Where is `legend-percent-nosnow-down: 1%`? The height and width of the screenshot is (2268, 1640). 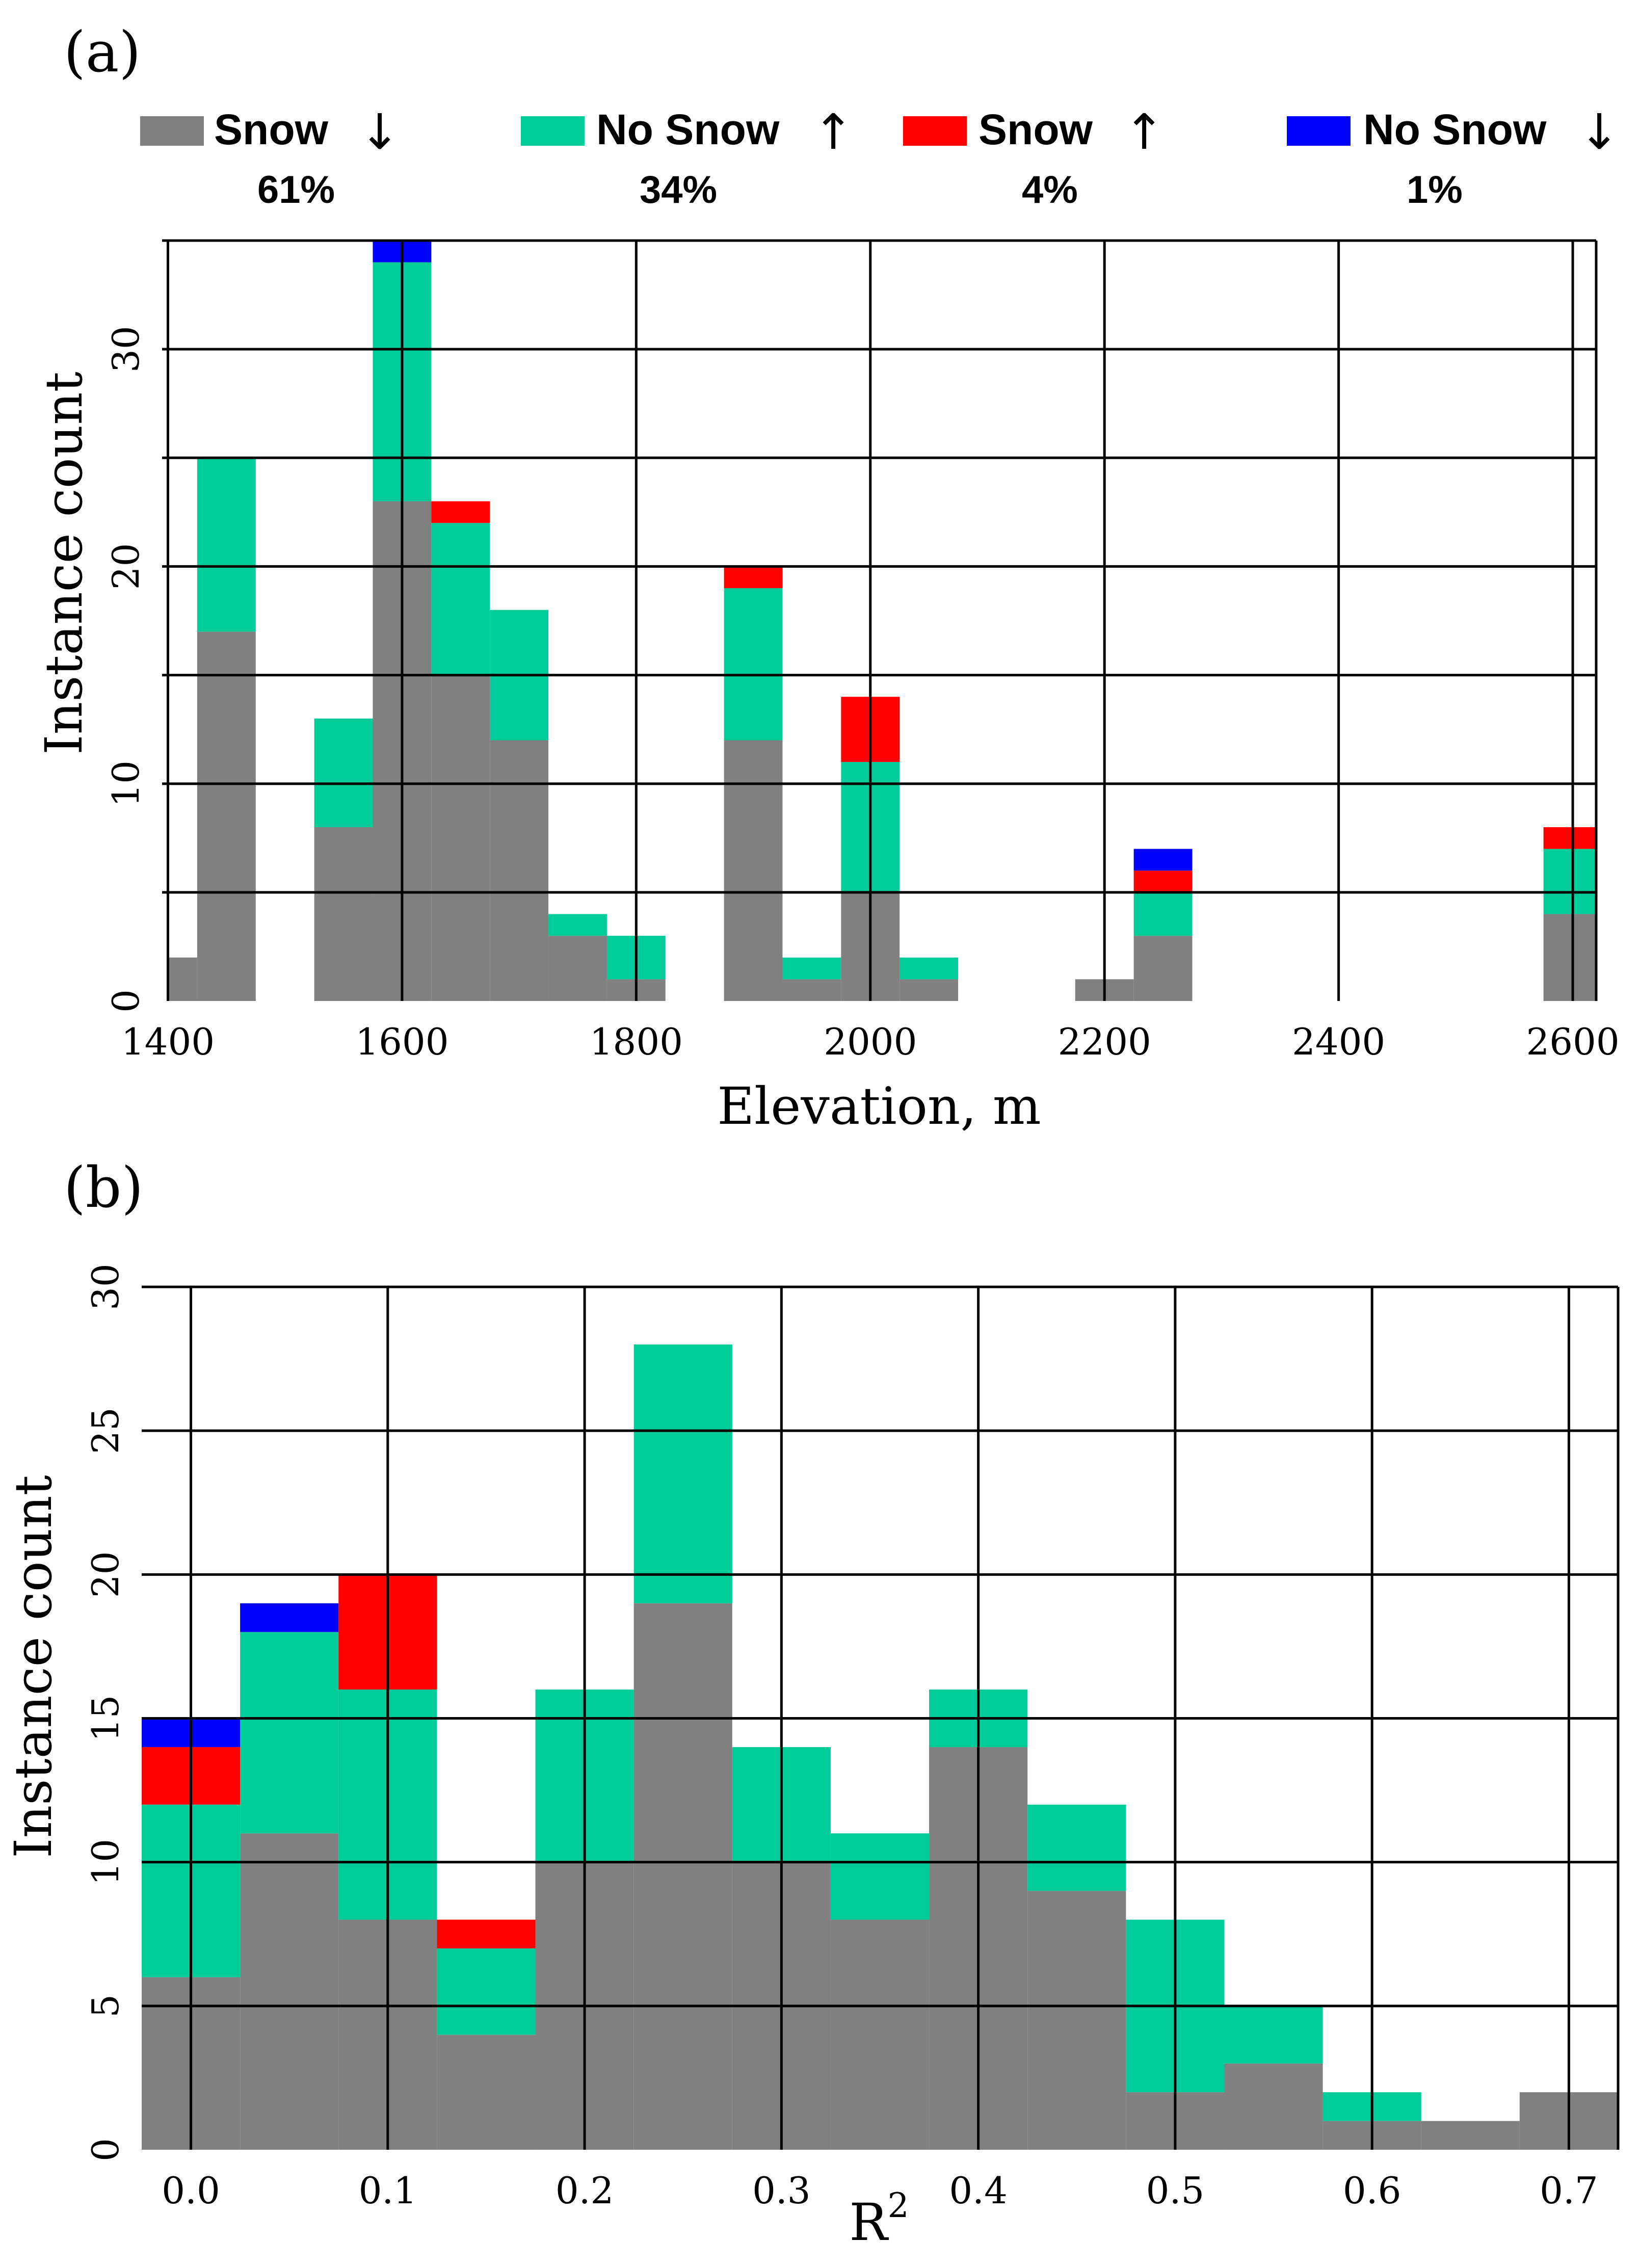
legend-percent-nosnow-down: 1% is located at coordinates (1435, 190).